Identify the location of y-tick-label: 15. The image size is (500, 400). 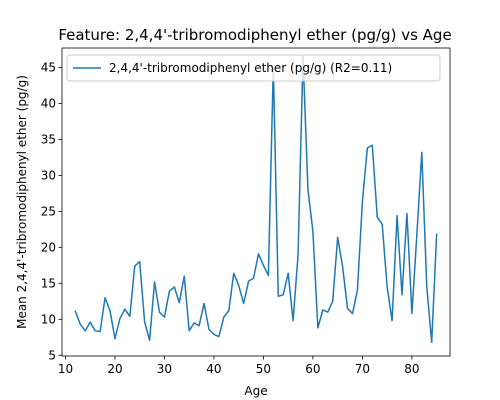
(48, 283).